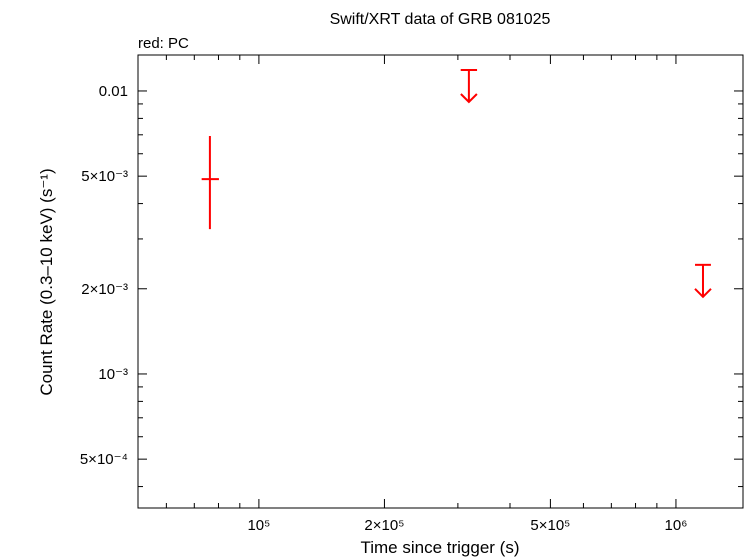  Describe the element at coordinates (550, 525) in the screenshot. I see `x-tick-label: 5×10⁵` at that location.